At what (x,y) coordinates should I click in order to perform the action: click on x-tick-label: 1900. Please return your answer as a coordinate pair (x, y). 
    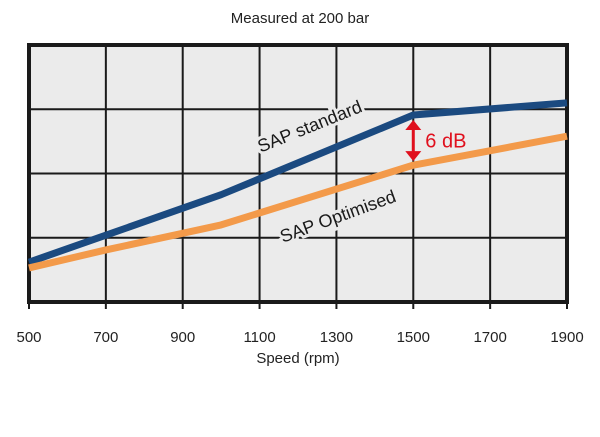
    Looking at the image, I should click on (566, 337).